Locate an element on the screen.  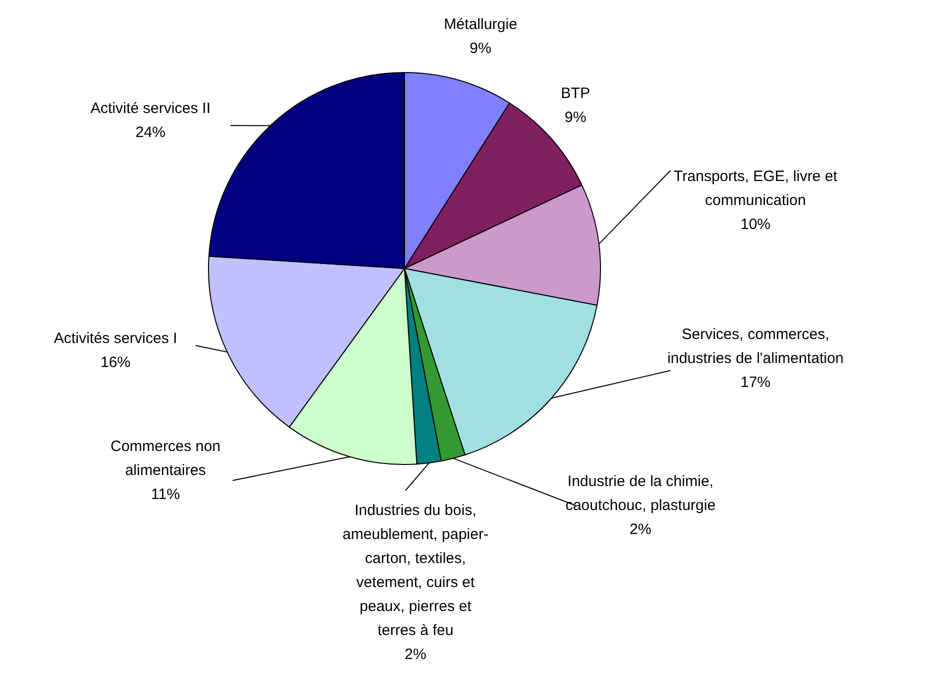
data-label: 11% is located at coordinates (165, 494).